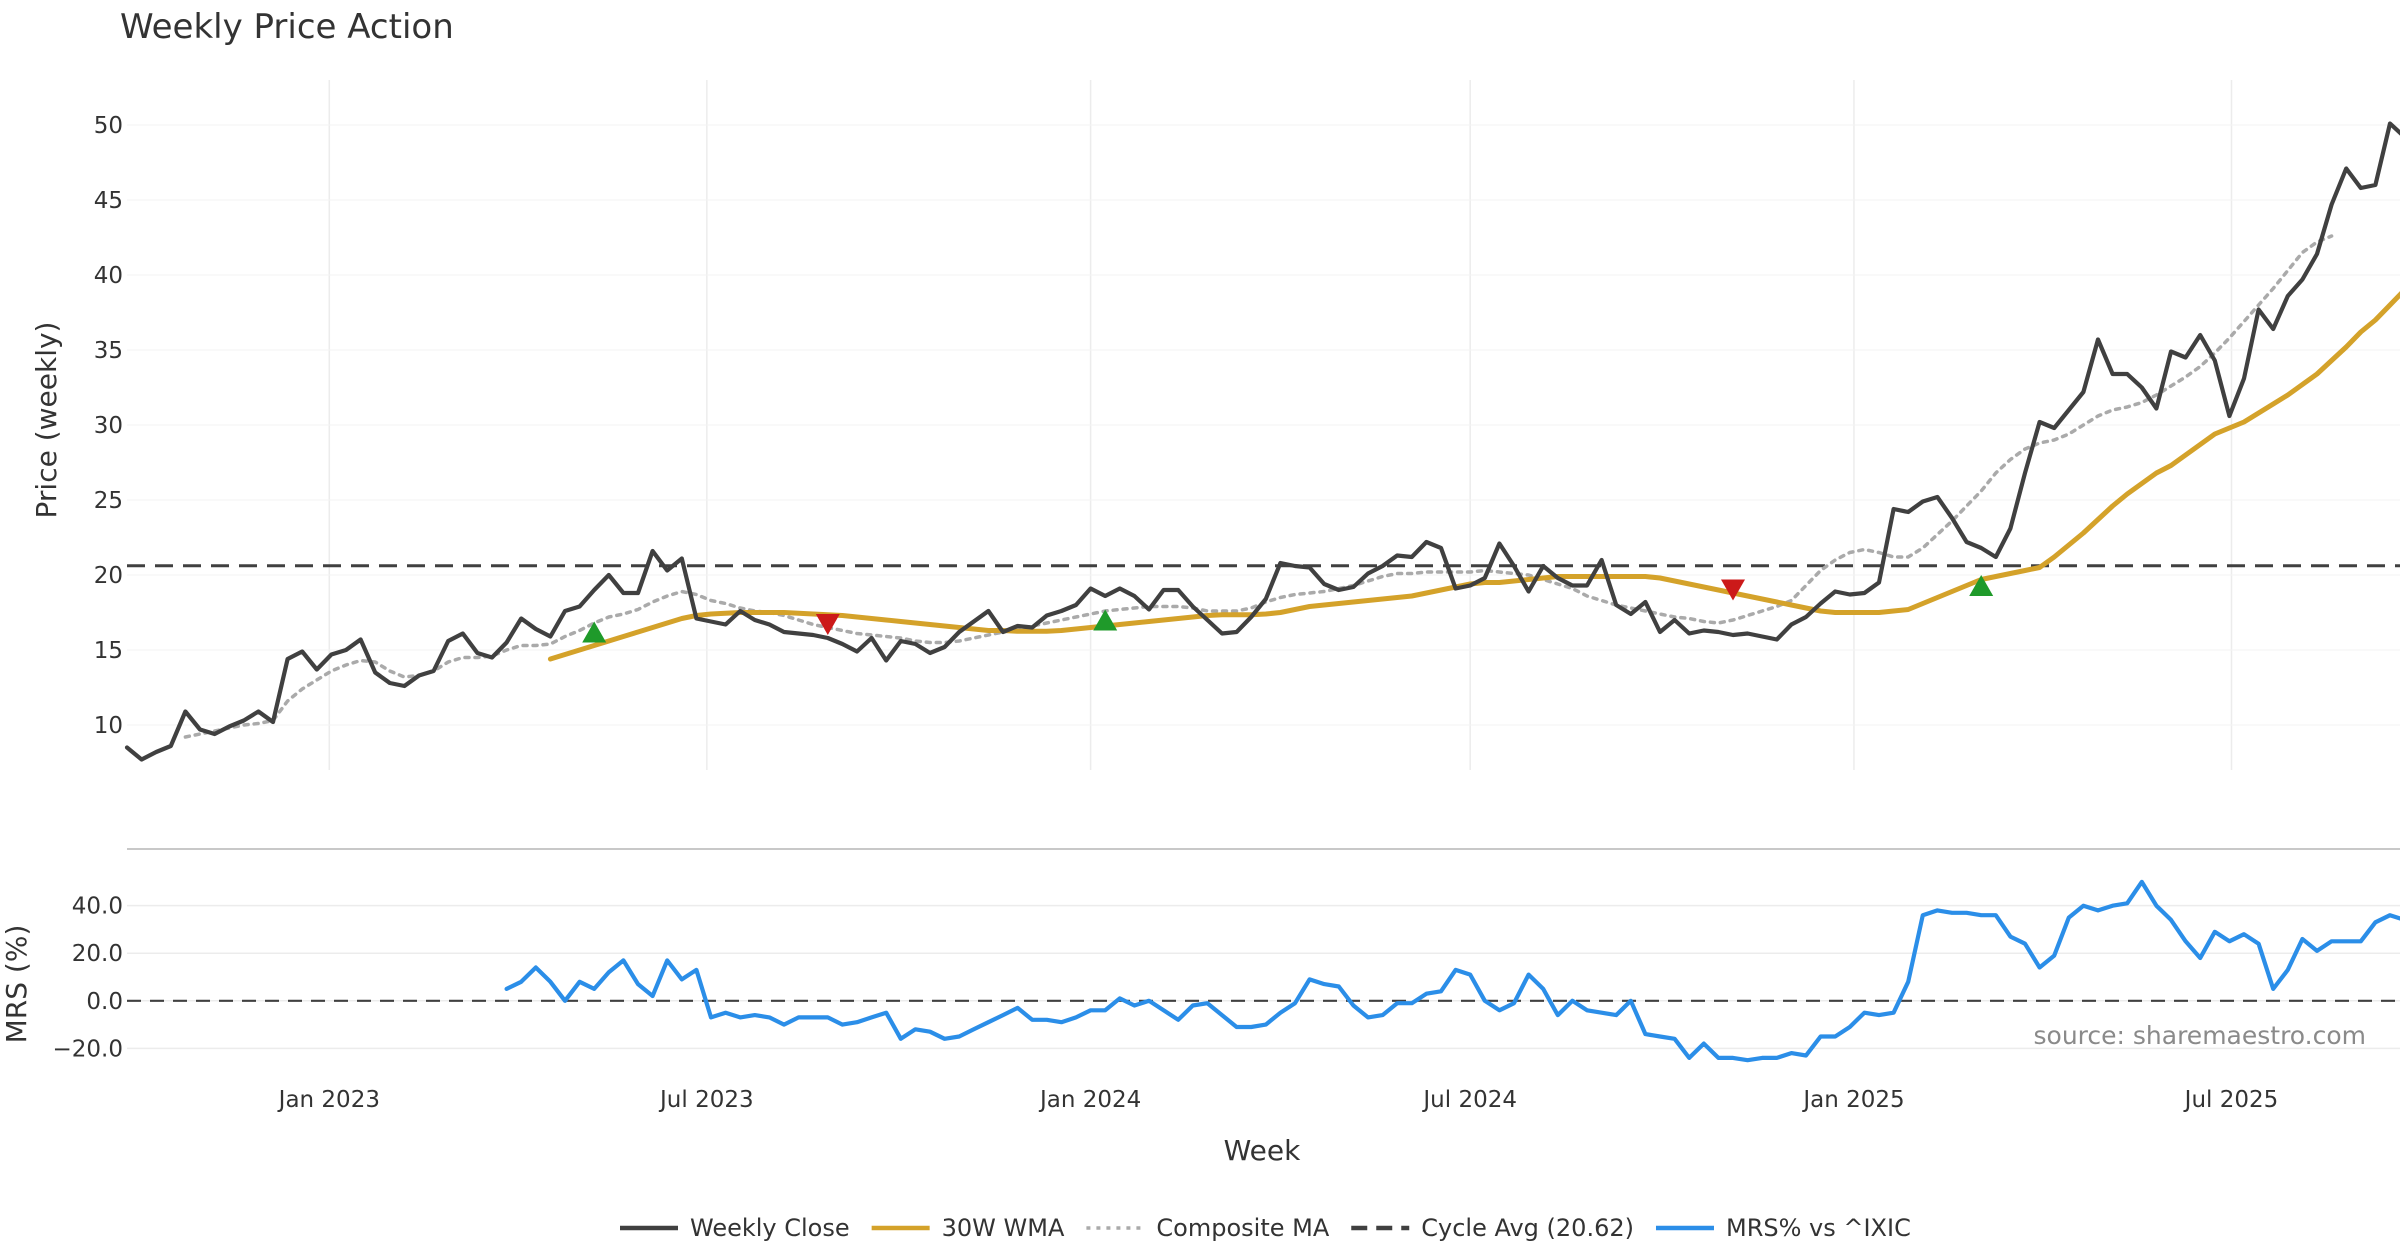  What do you see at coordinates (1852, 1100) in the screenshot?
I see `x-tick-label: Jan 2025` at bounding box center [1852, 1100].